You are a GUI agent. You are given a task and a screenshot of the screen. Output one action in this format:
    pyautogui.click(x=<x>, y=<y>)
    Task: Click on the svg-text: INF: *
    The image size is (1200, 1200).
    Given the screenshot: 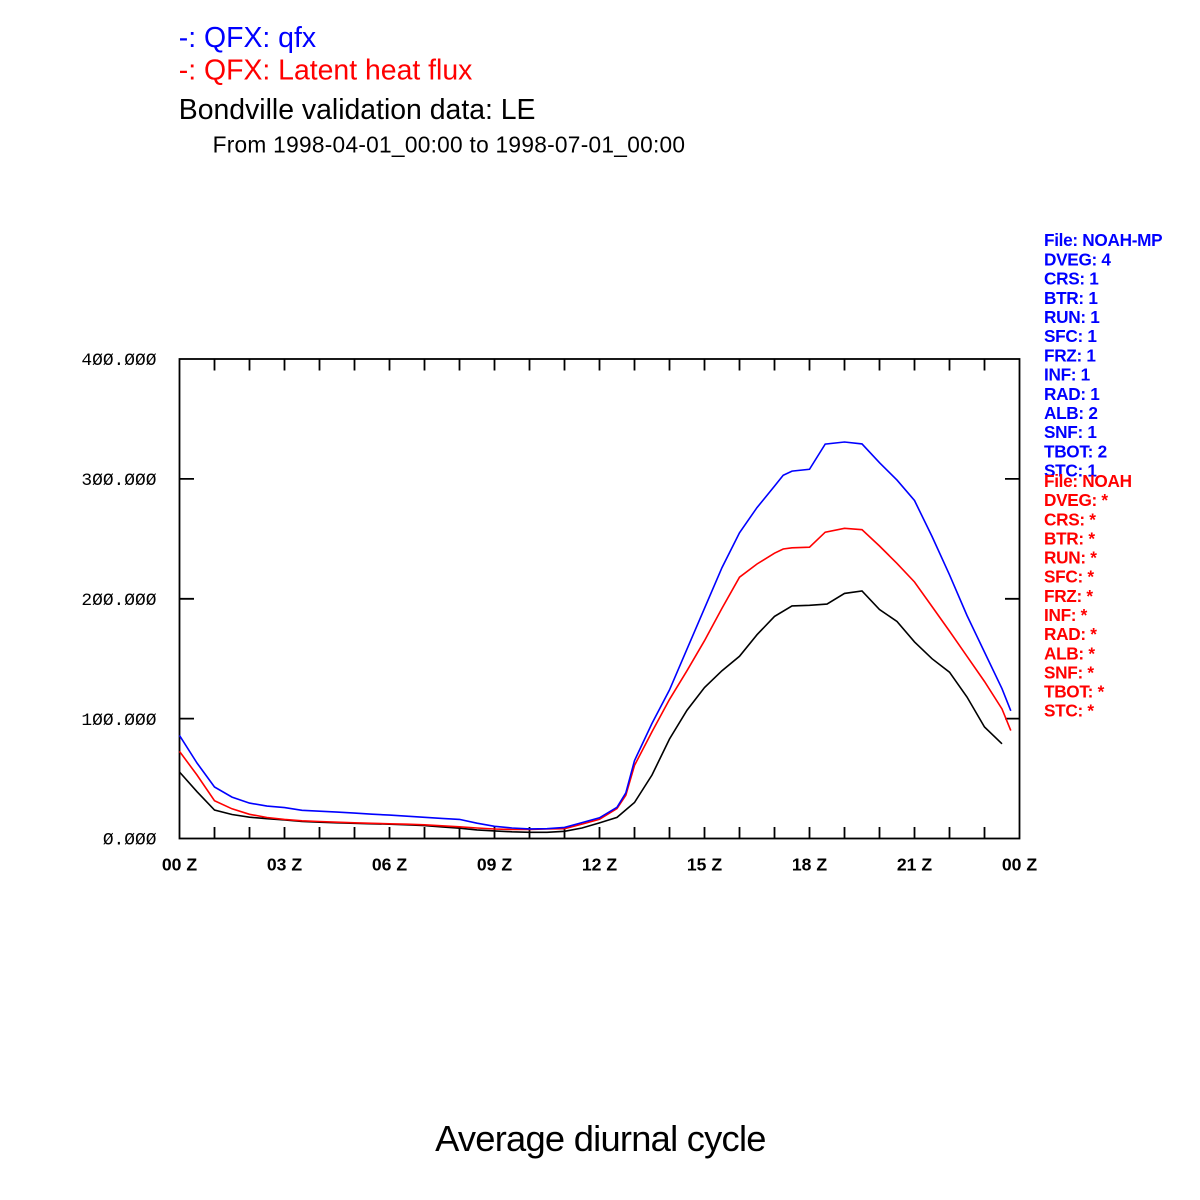 What is the action you would take?
    pyautogui.click(x=1066, y=615)
    